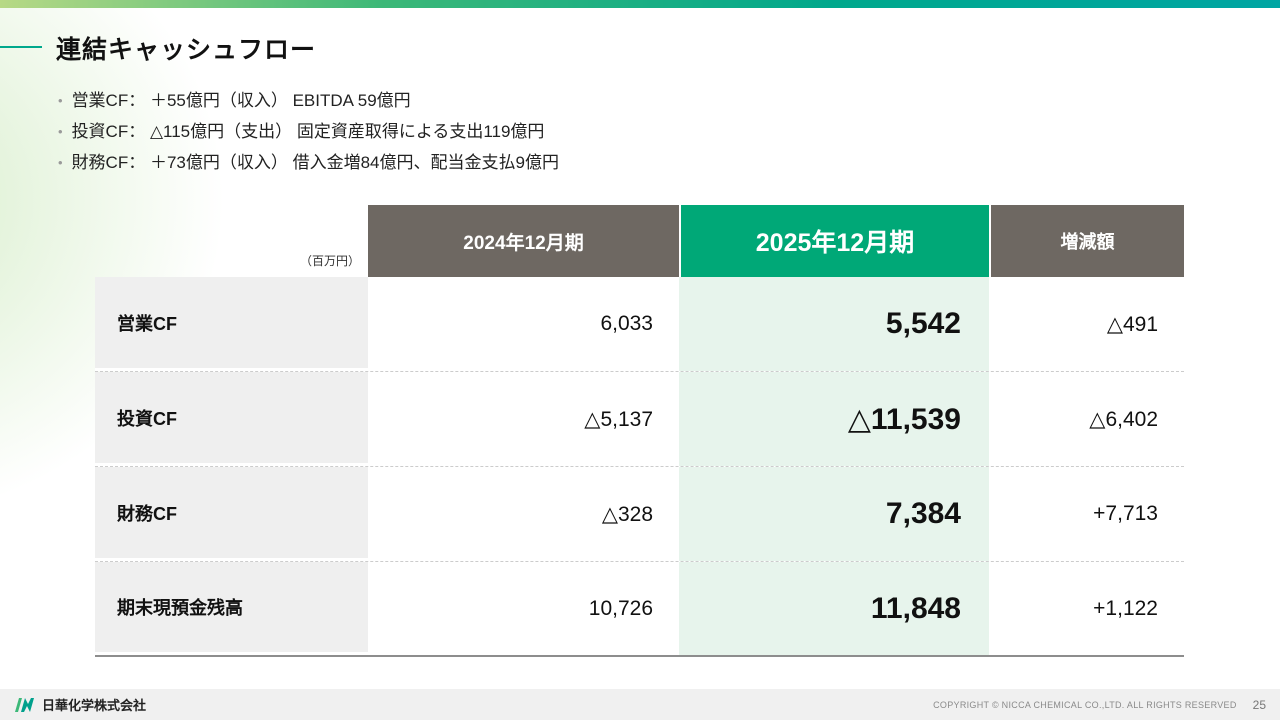  Describe the element at coordinates (1086, 608) in the screenshot. I see `value-diff: +1,122` at that location.